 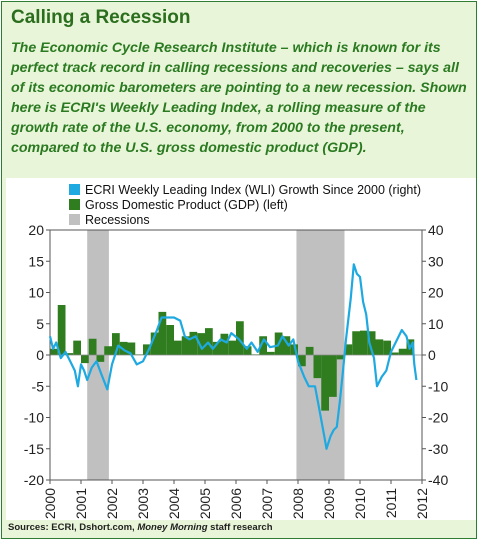 I want to click on x-tick-label: 2010, so click(x=360, y=503).